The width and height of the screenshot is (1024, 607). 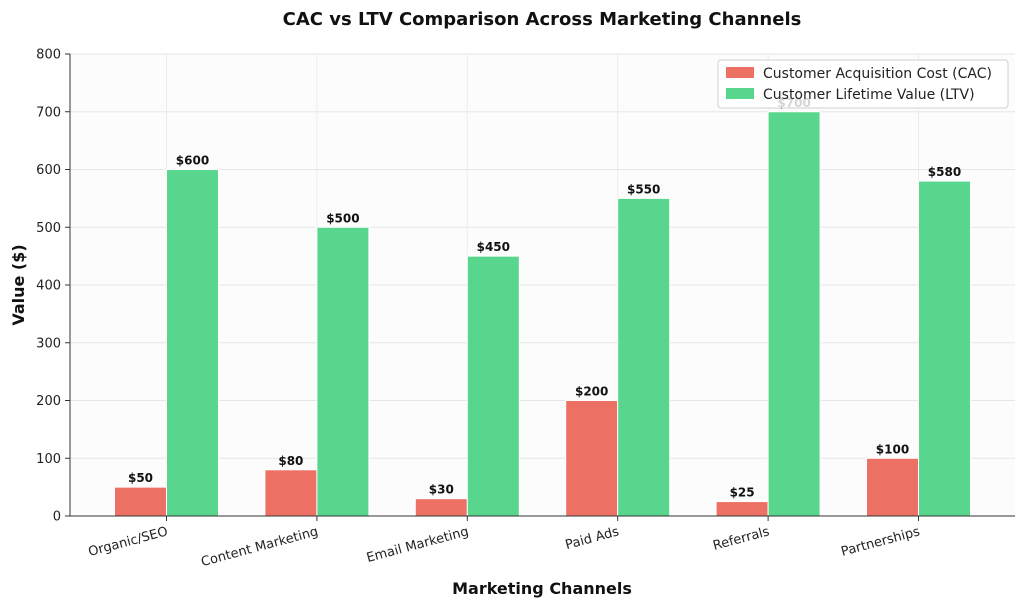 What do you see at coordinates (57, 517) in the screenshot?
I see `y-tick-label: 0` at bounding box center [57, 517].